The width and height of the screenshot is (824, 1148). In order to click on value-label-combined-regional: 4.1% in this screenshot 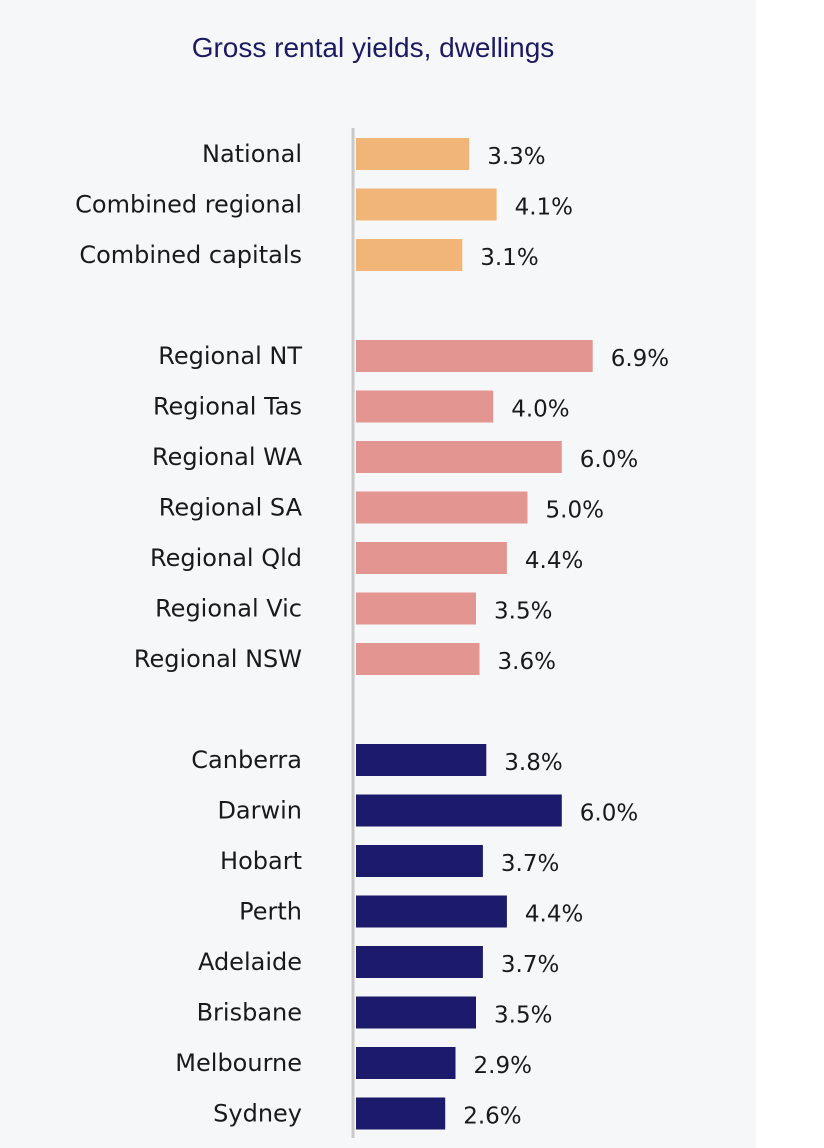, I will do `click(544, 208)`.